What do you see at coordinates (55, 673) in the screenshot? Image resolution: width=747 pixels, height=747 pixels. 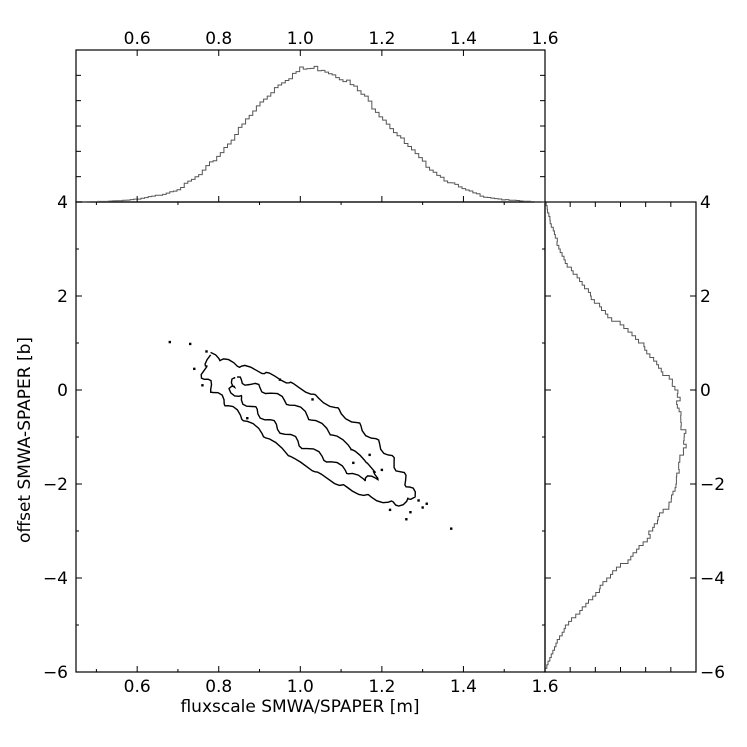 I see `y-tick-label: −6` at bounding box center [55, 673].